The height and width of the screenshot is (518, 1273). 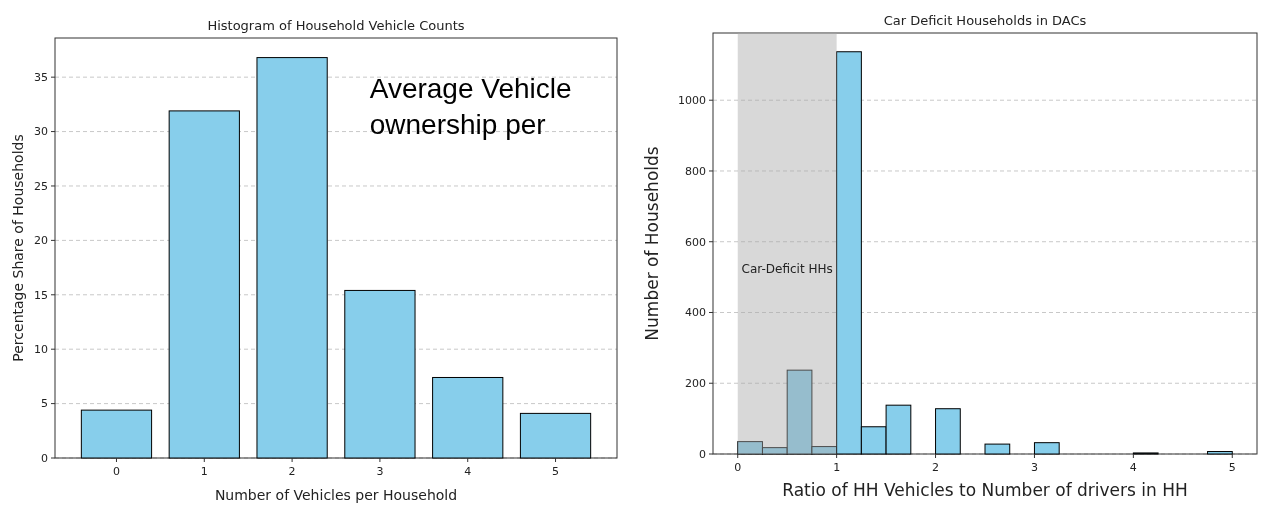 What do you see at coordinates (41, 350) in the screenshot?
I see `y-tick-label: 10` at bounding box center [41, 350].